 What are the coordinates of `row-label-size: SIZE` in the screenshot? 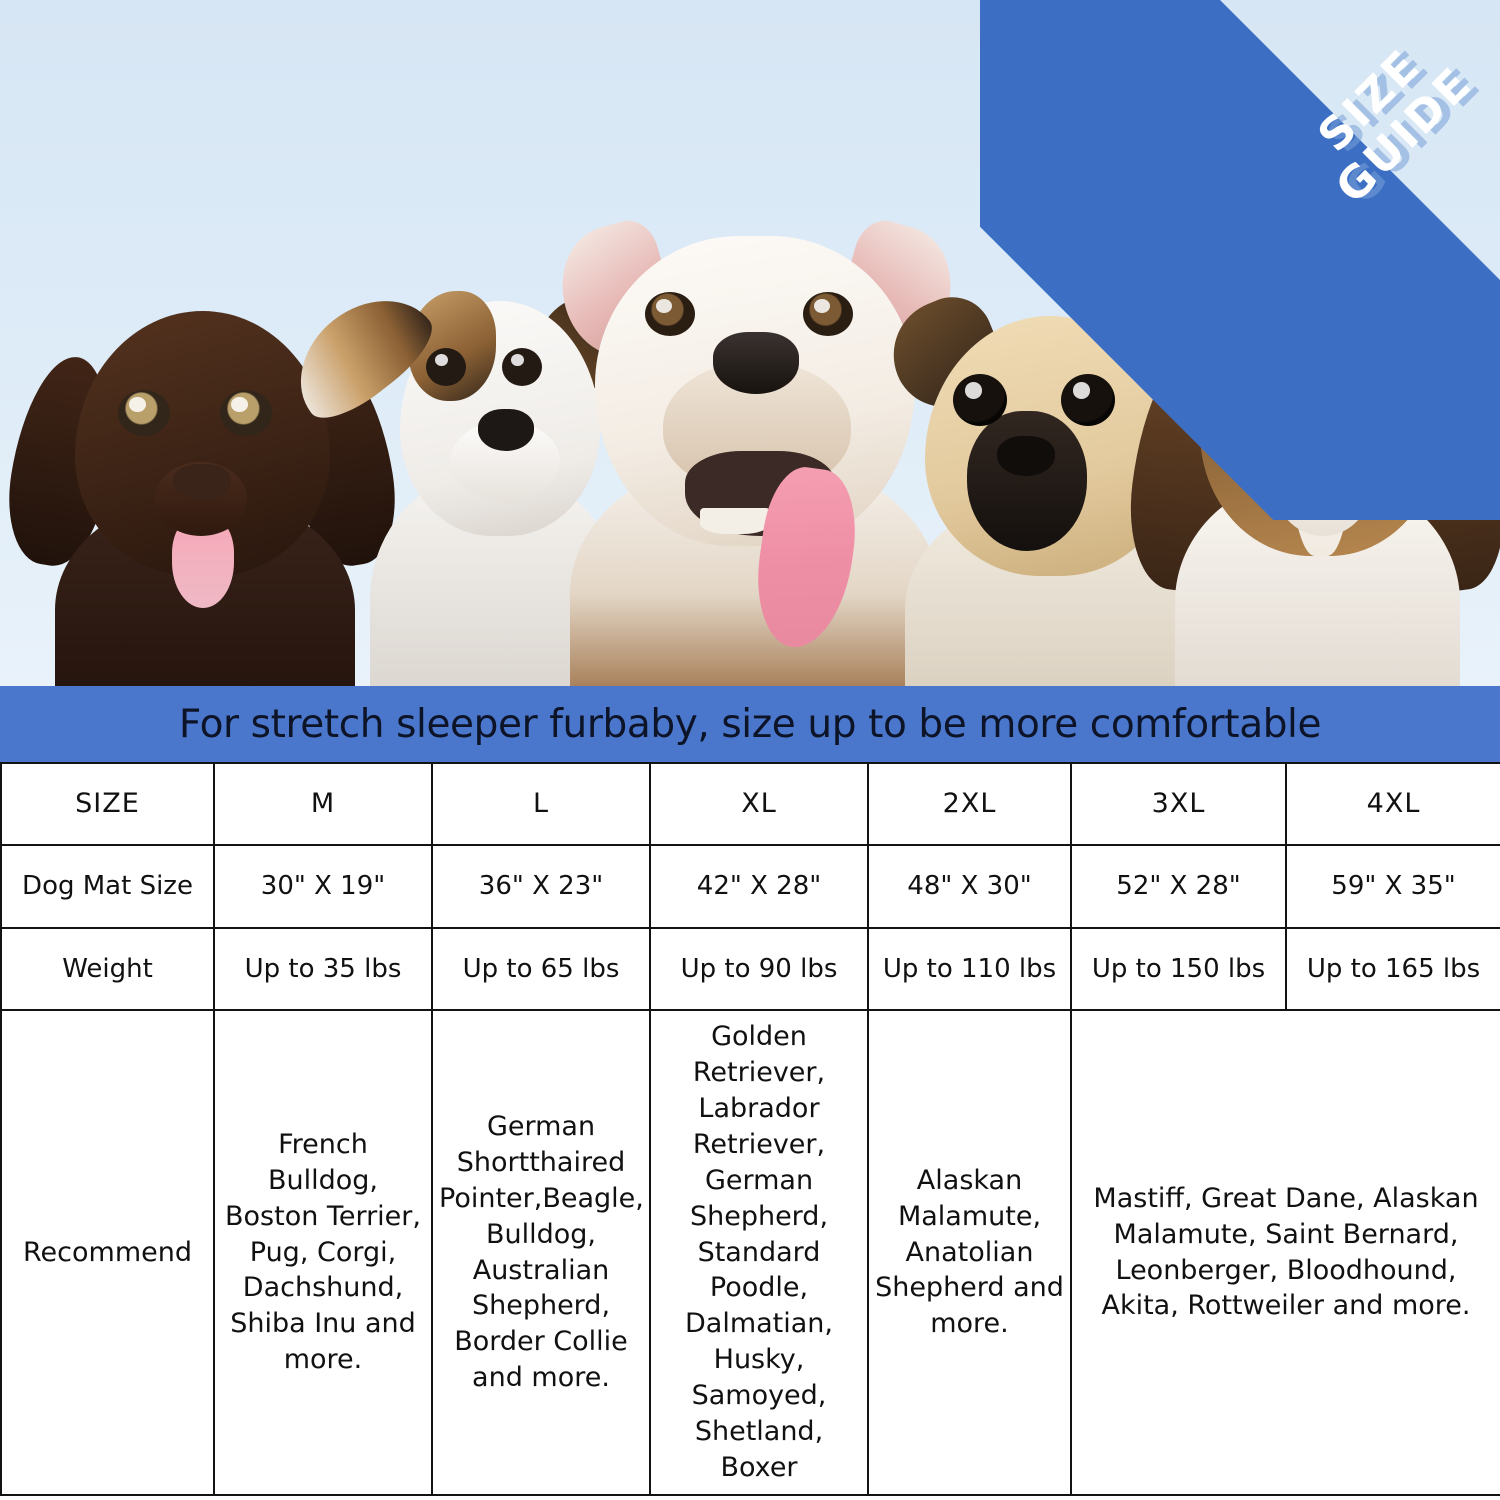 It's located at (107, 804).